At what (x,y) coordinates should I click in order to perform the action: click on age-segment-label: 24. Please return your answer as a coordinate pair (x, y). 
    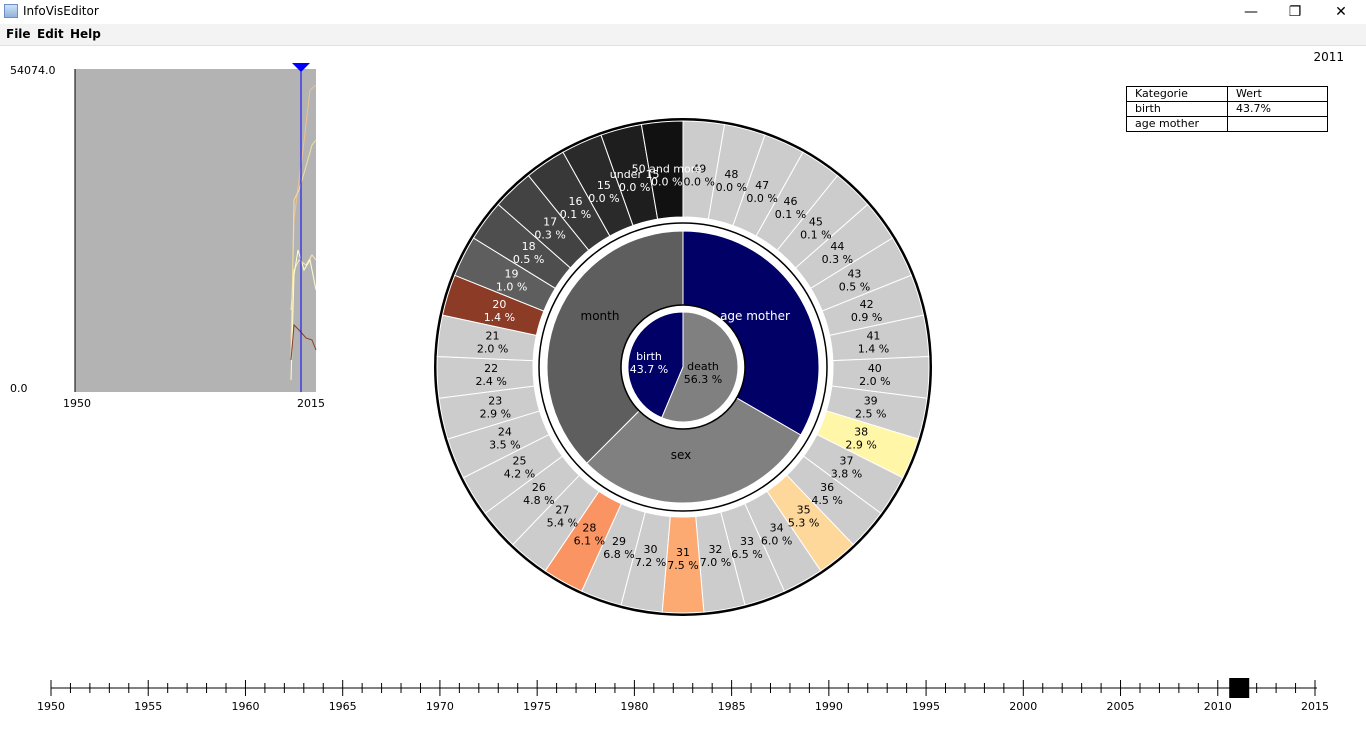
    Looking at the image, I should click on (505, 432).